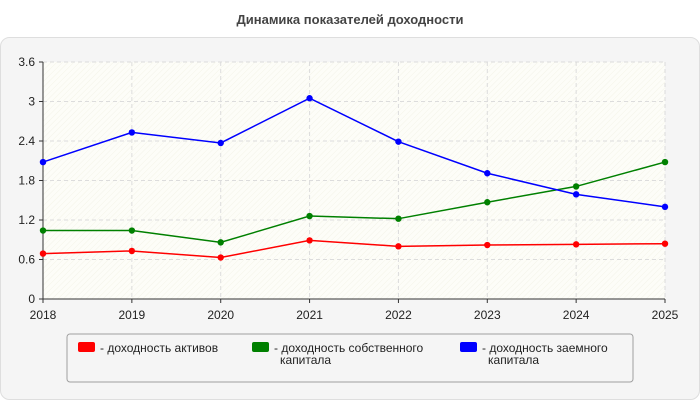 The width and height of the screenshot is (700, 400). I want to click on x-tick-label: 2019, so click(132, 315).